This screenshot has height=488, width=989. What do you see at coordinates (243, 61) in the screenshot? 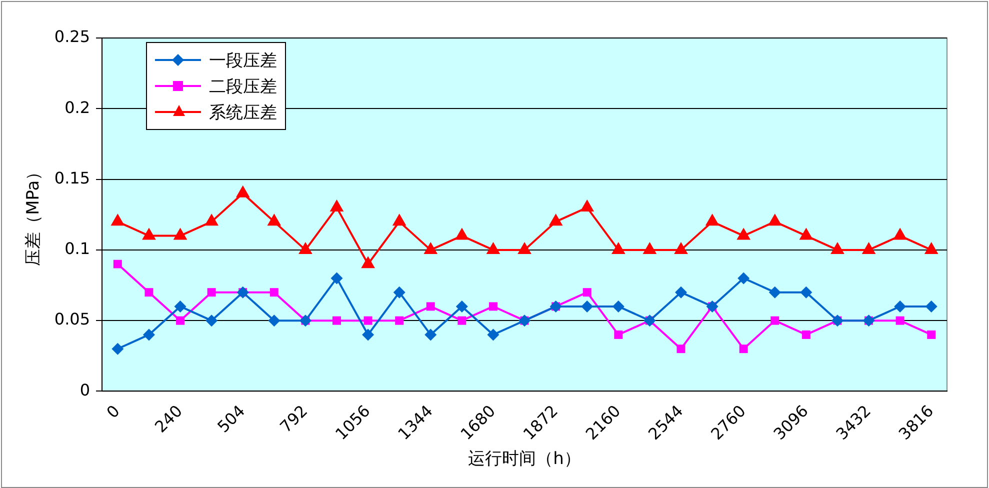
I see `legend-label: 一段压差` at bounding box center [243, 61].